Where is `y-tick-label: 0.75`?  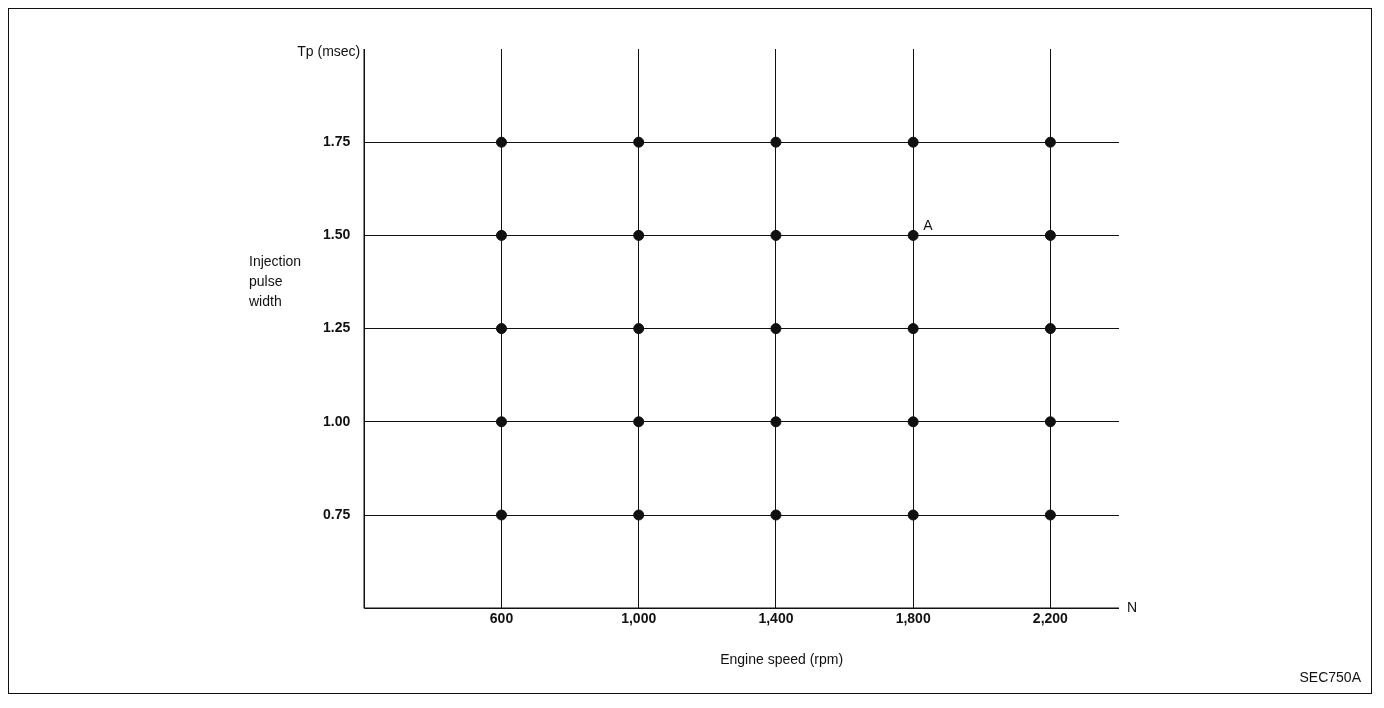
y-tick-label: 0.75 is located at coordinates (337, 513).